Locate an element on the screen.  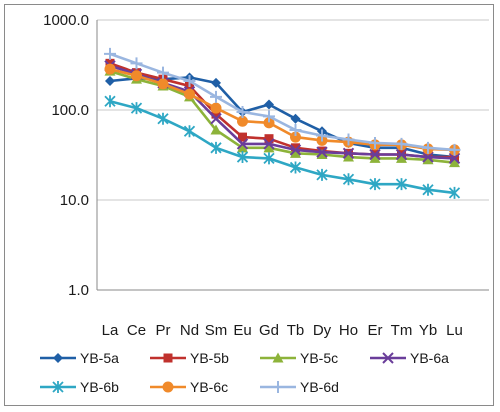
legend-item: YB-6b is located at coordinates (79, 387).